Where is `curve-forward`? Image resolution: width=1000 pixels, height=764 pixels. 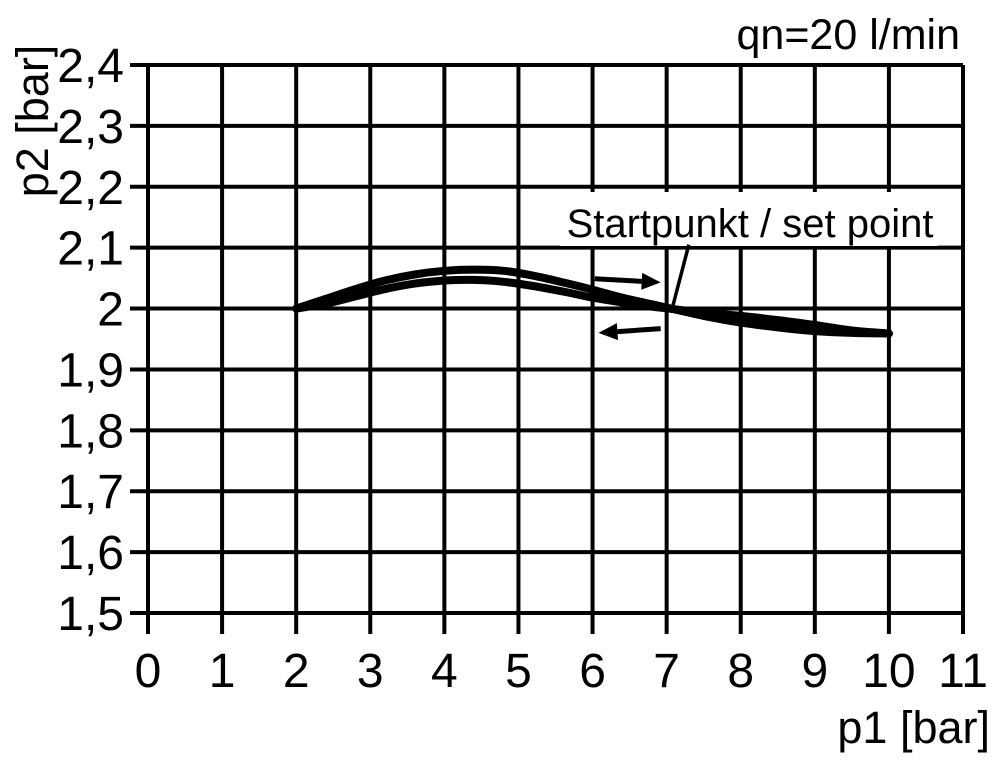
curve-forward is located at coordinates (592, 301).